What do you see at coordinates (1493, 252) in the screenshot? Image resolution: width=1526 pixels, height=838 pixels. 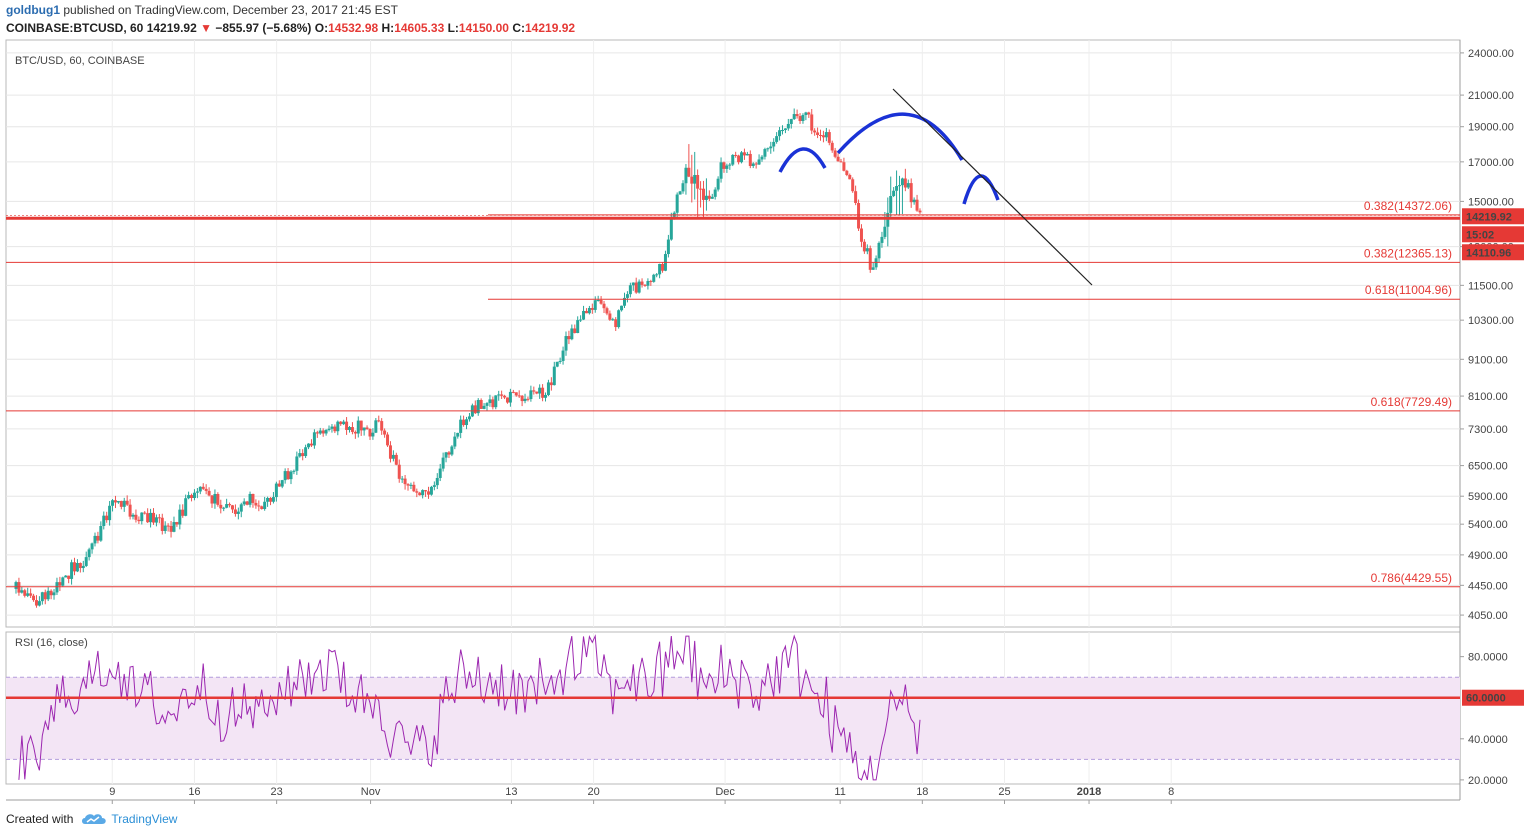 I see `current-price-tag-bg` at bounding box center [1493, 252].